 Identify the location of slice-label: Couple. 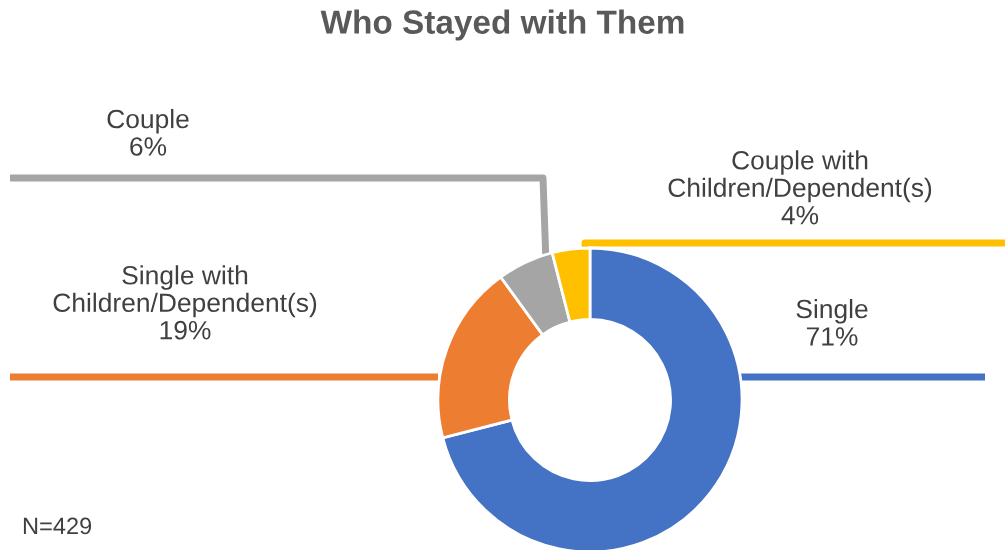
(148, 121).